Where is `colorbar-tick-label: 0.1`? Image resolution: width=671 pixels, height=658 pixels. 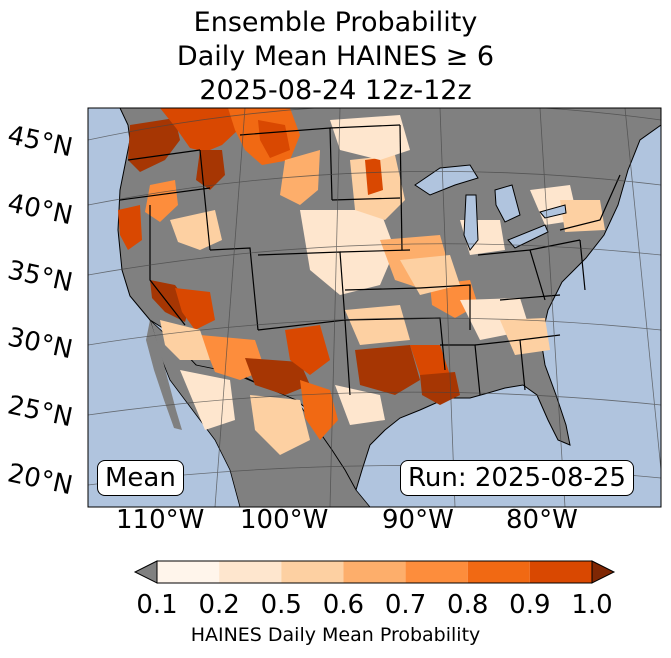
colorbar-tick-label: 0.1 is located at coordinates (157, 605).